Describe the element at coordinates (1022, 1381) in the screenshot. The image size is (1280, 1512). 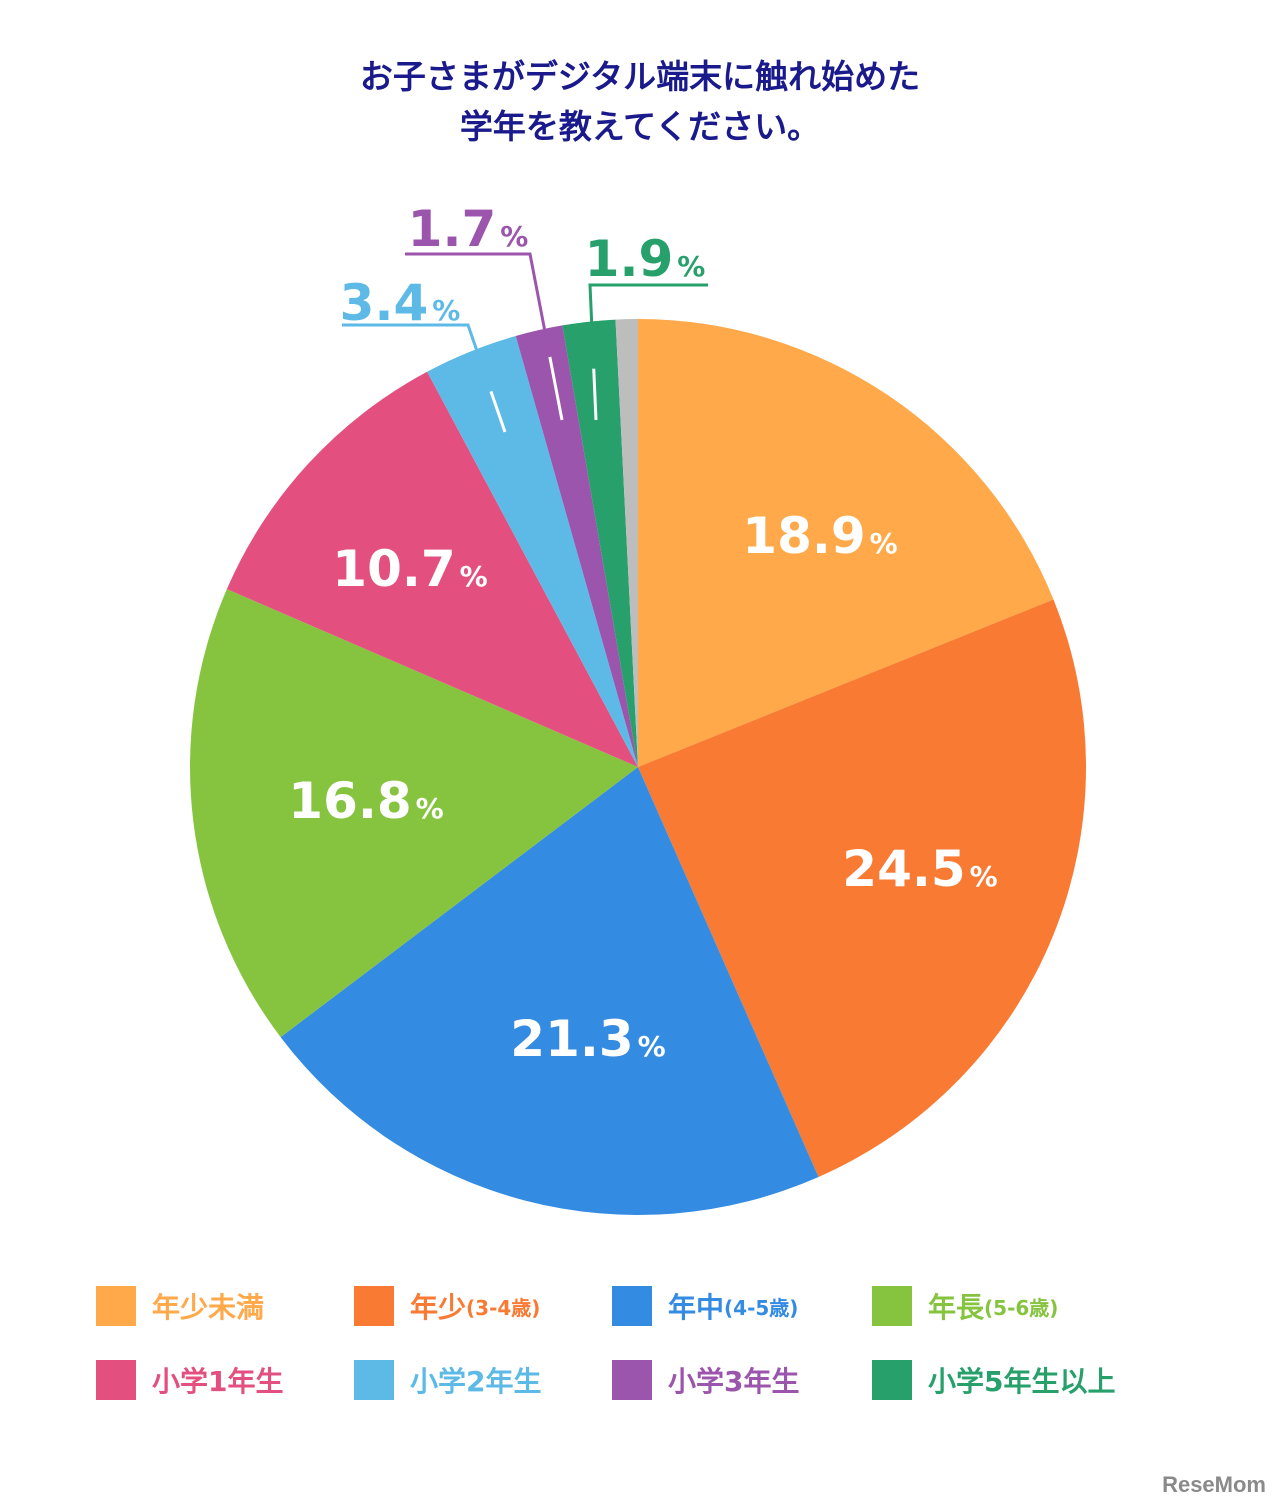
I see `legend-label: 小学5年生以上` at that location.